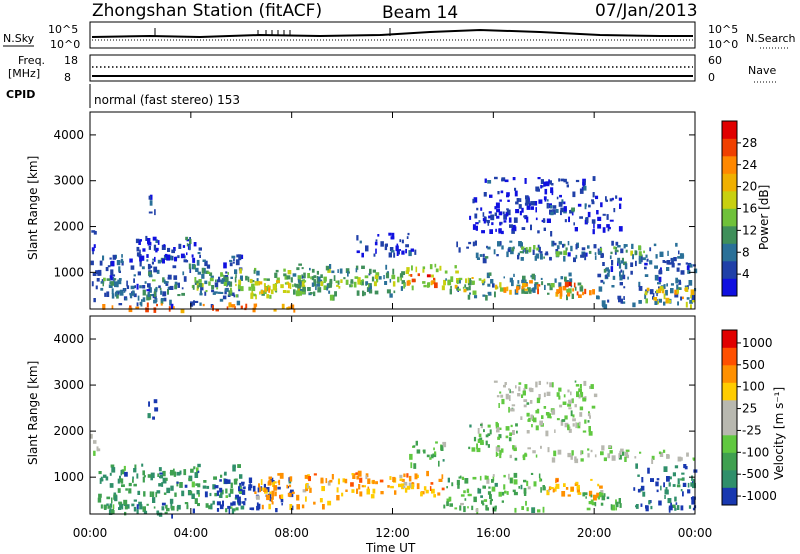 The width and height of the screenshot is (800, 554). I want to click on x-tick-label: 12:00, so click(392, 533).